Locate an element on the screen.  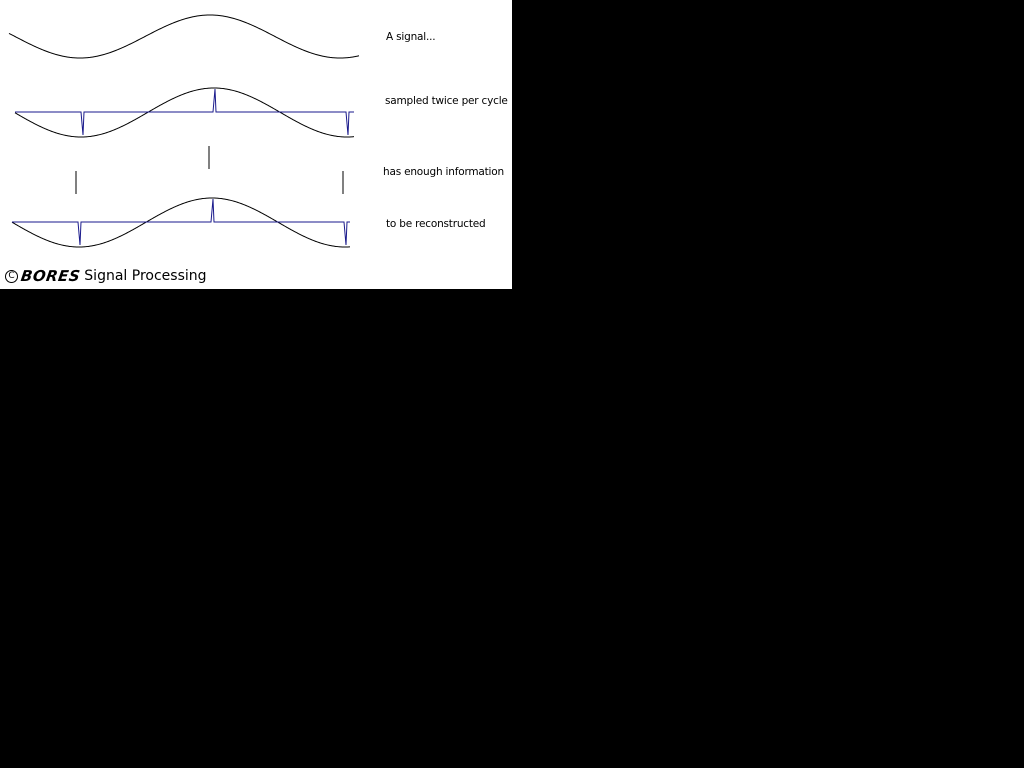
caption-sampled: sampled twice per cycle is located at coordinates (446, 101).